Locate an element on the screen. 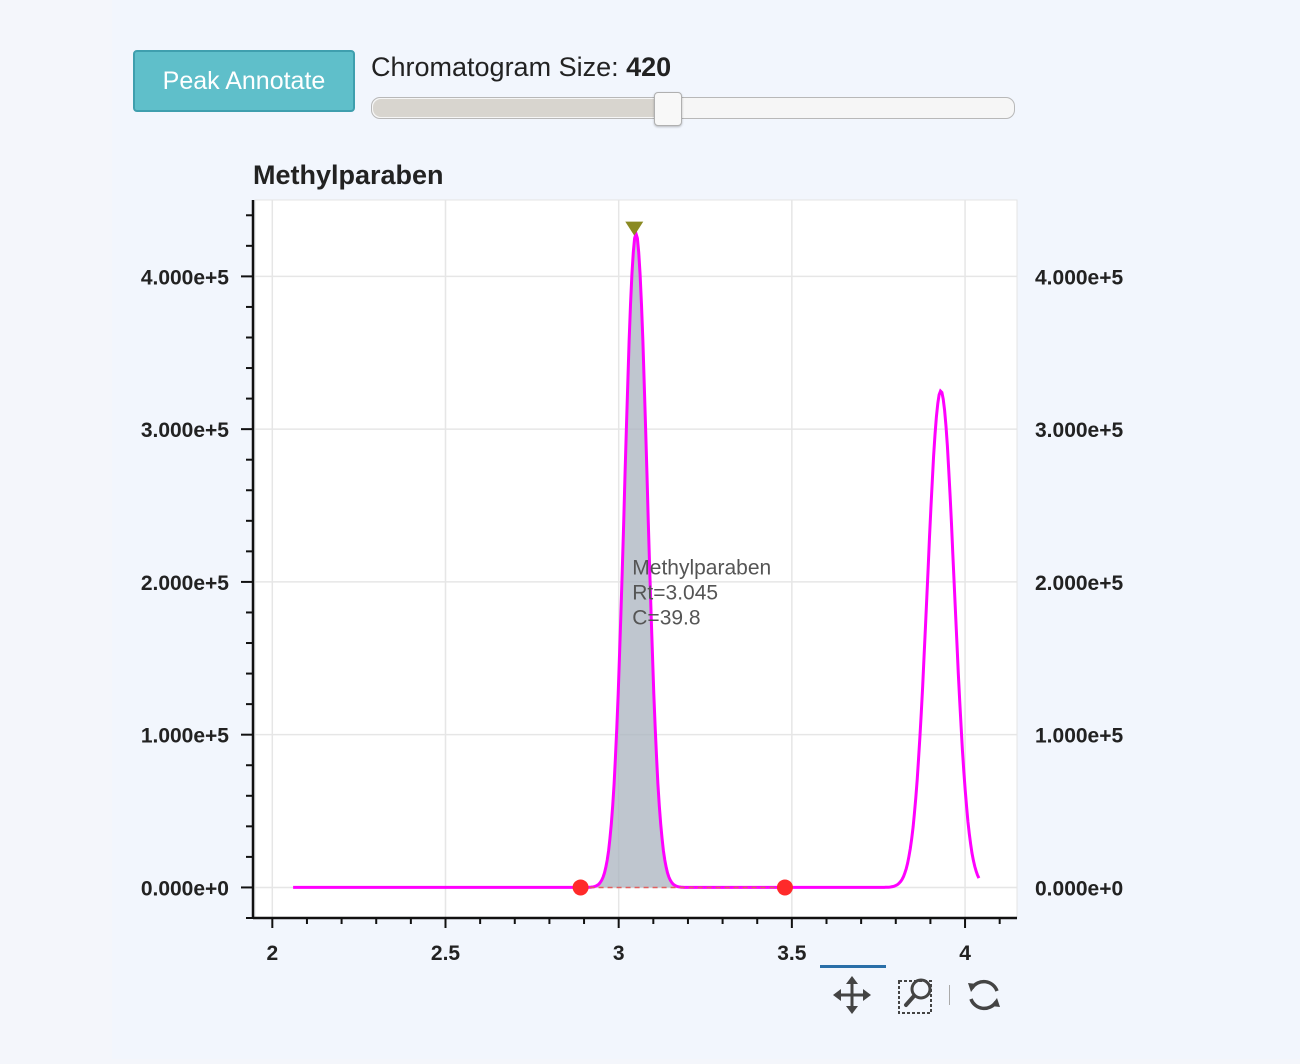 The height and width of the screenshot is (1064, 1300). y-tick-label: 1.000e+5 is located at coordinates (185, 736).